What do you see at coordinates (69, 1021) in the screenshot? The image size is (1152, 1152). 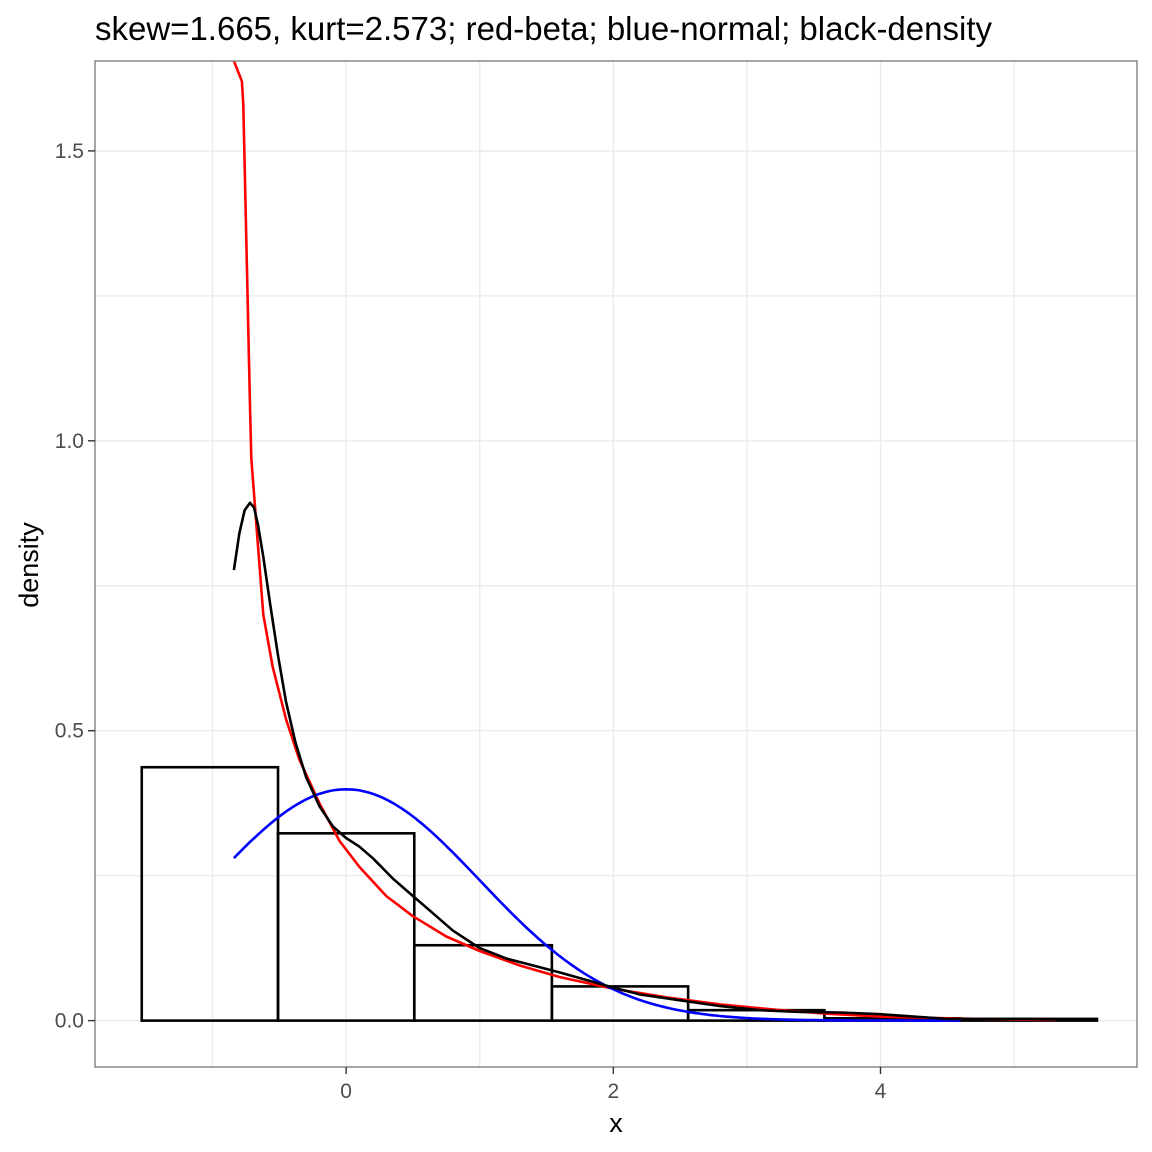 I see `y-tick-label: 0.0` at bounding box center [69, 1021].